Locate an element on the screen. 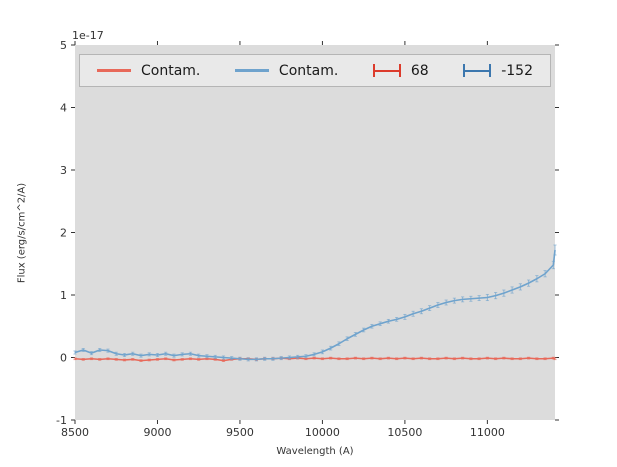 The height and width of the screenshot is (467, 617). svg-text: 11000 is located at coordinates (487, 432).